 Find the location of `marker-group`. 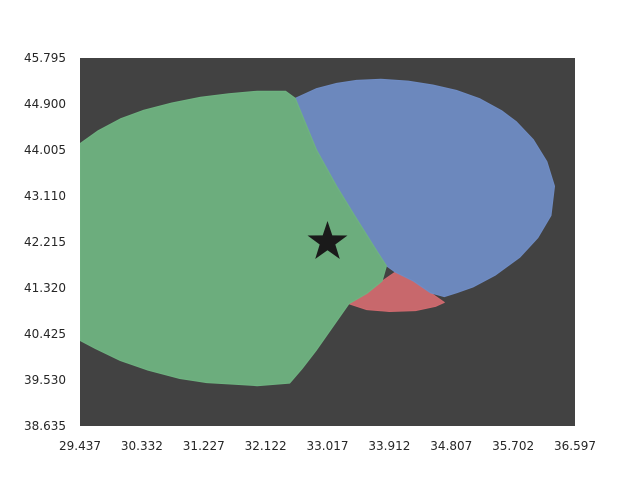

marker-group is located at coordinates (327, 240).